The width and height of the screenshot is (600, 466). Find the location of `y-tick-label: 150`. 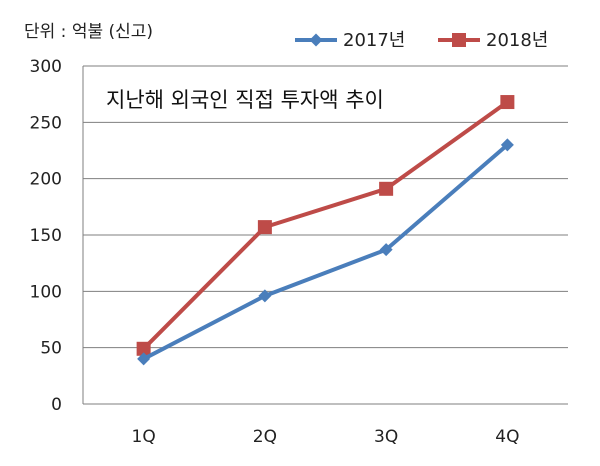

y-tick-label: 150 is located at coordinates (46, 236).